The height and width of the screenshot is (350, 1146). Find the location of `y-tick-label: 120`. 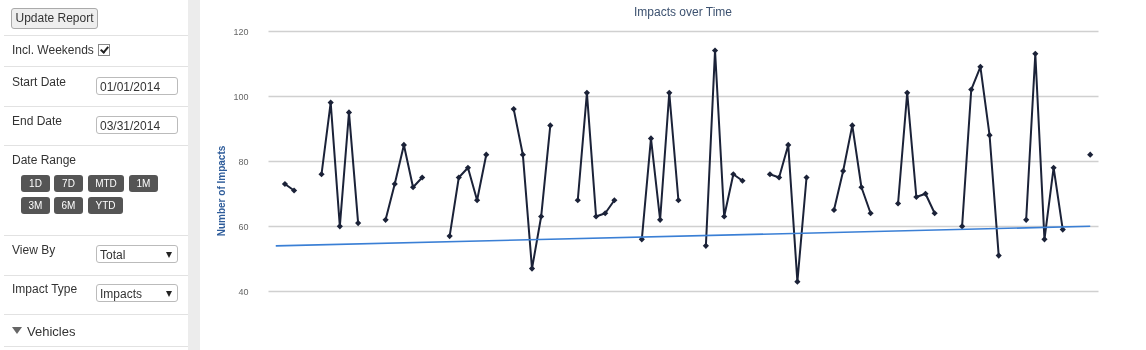

y-tick-label: 120 is located at coordinates (241, 31).